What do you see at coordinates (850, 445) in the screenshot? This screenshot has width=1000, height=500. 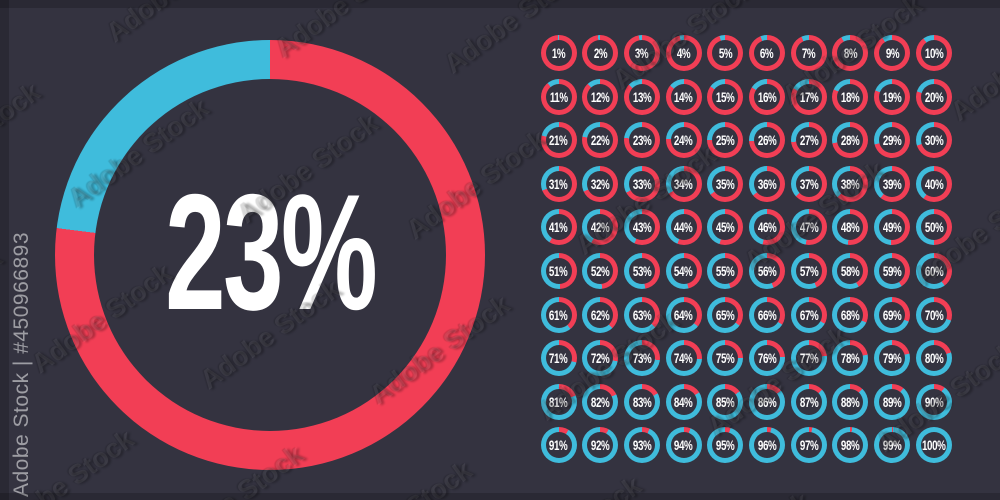 I see `percentage-label: 98%` at bounding box center [850, 445].